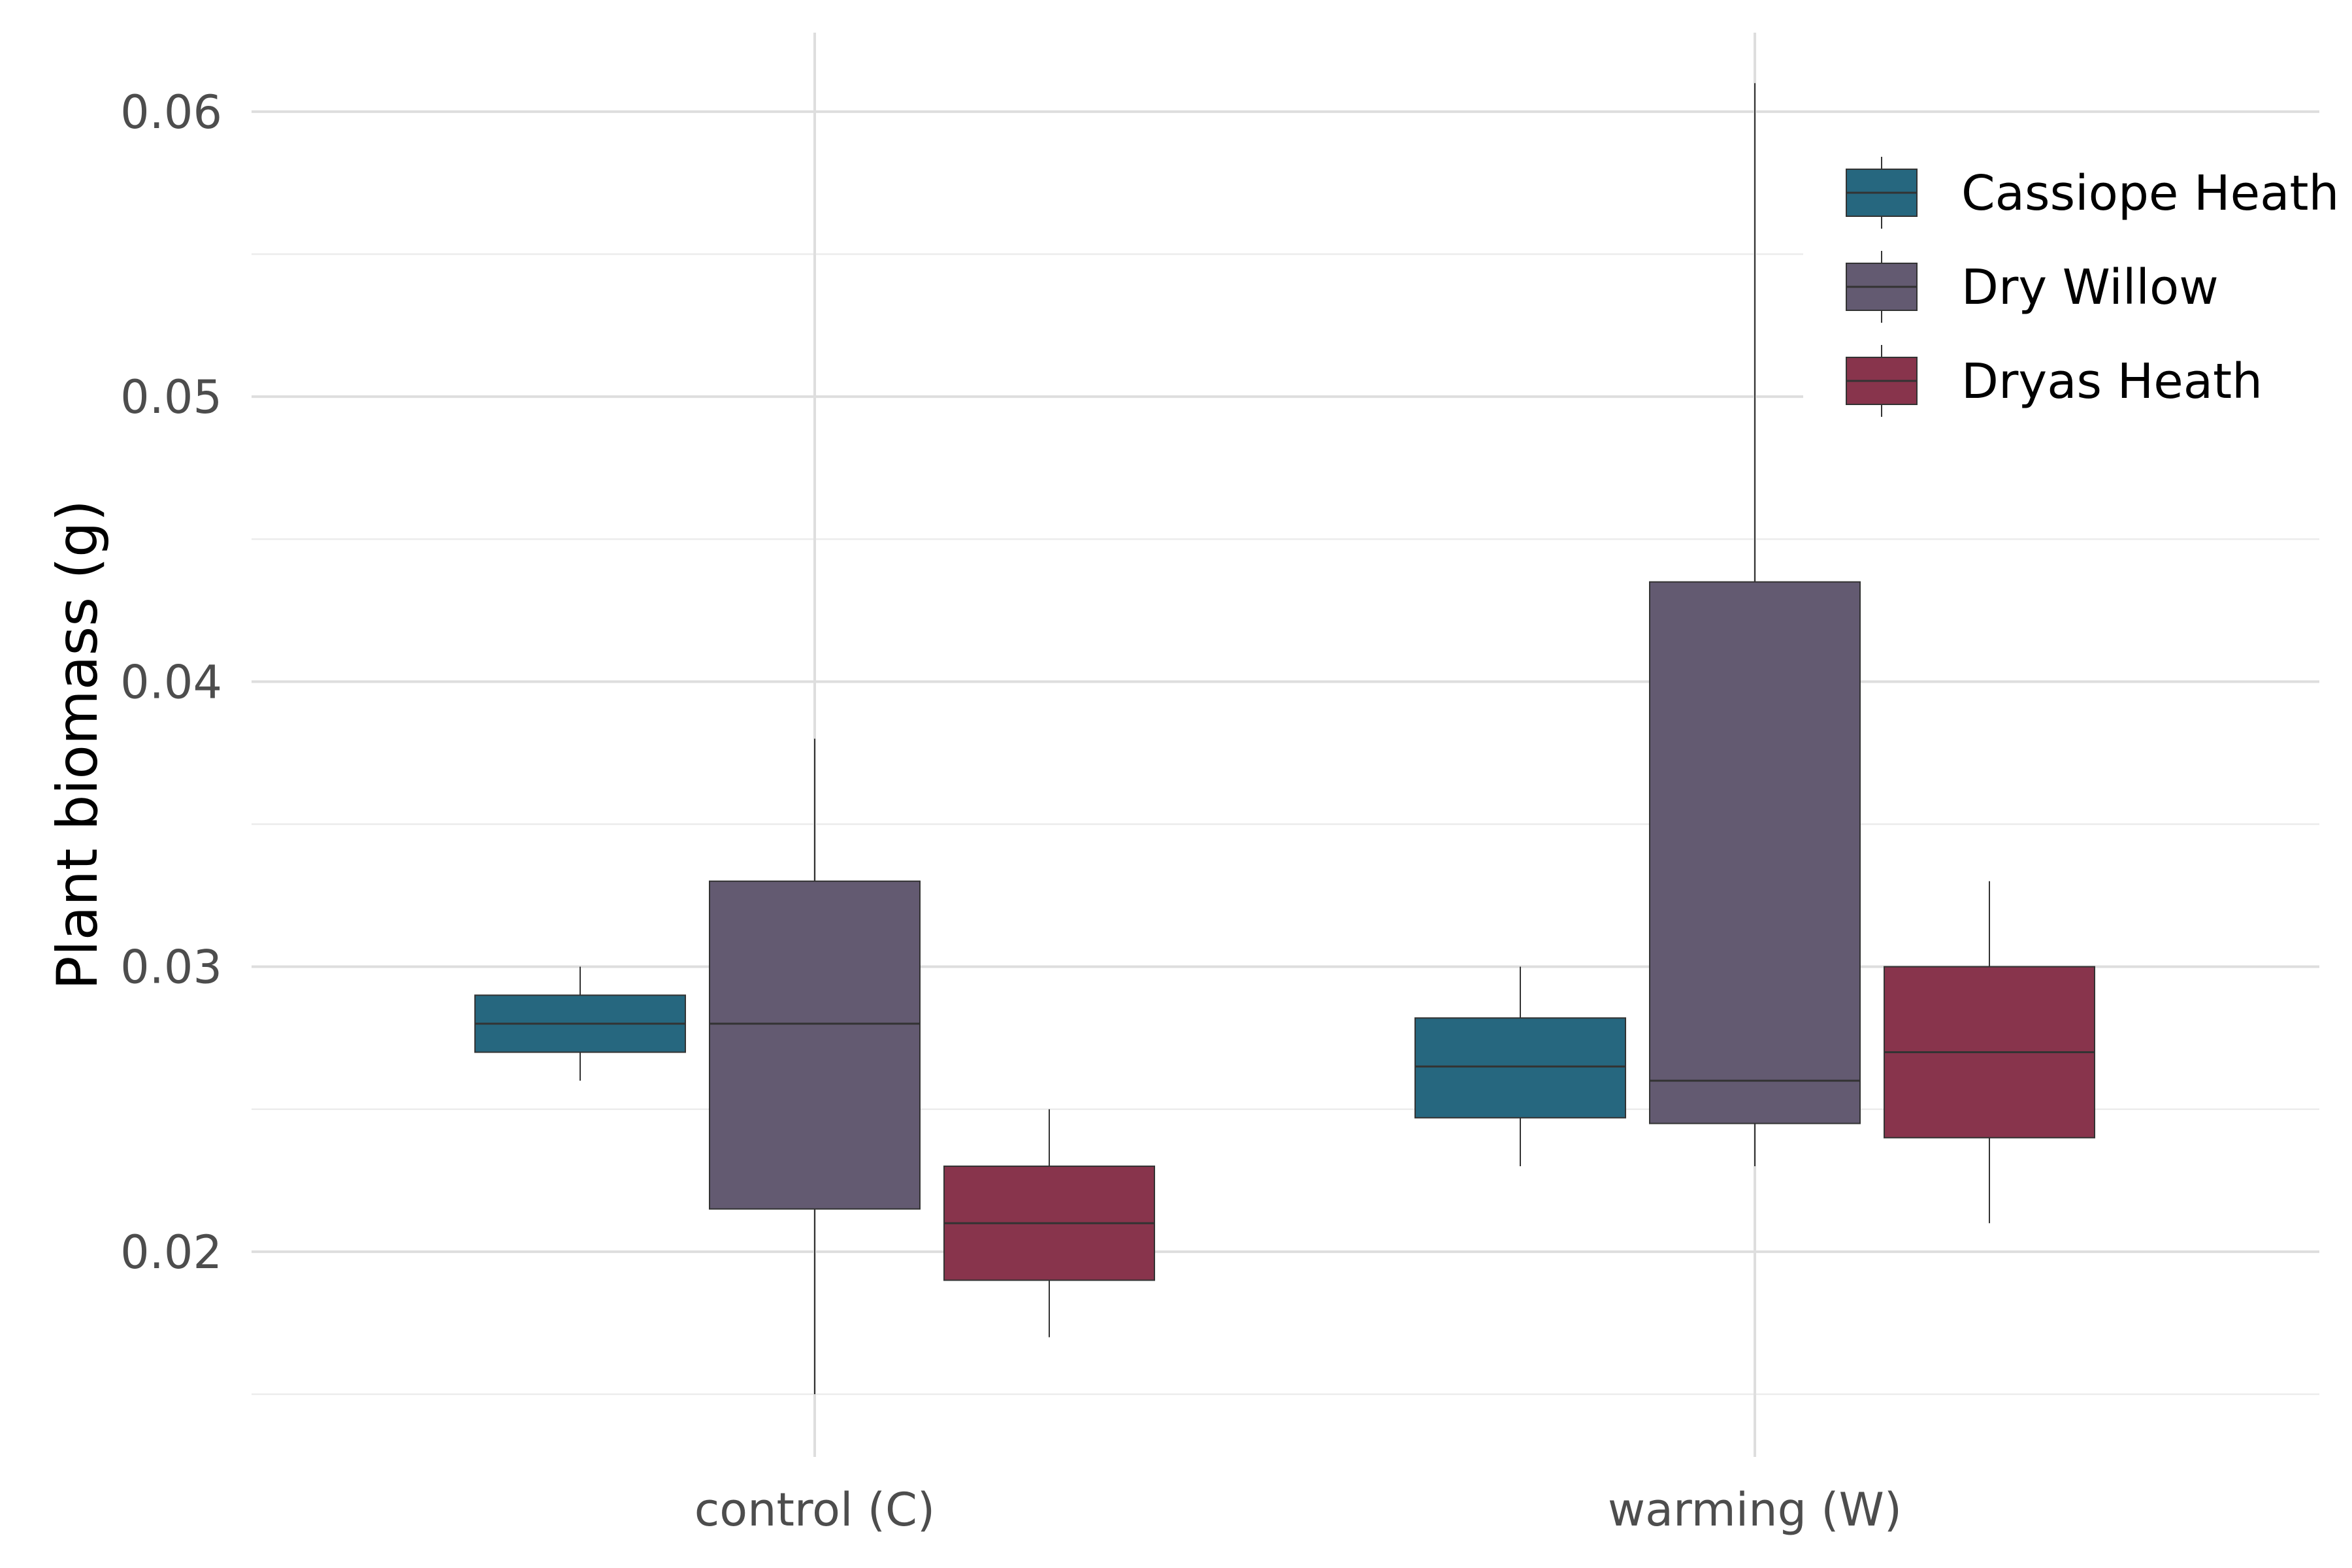 This screenshot has height=1568, width=2352. I want to click on y-tick-label: 0.05, so click(171, 397).